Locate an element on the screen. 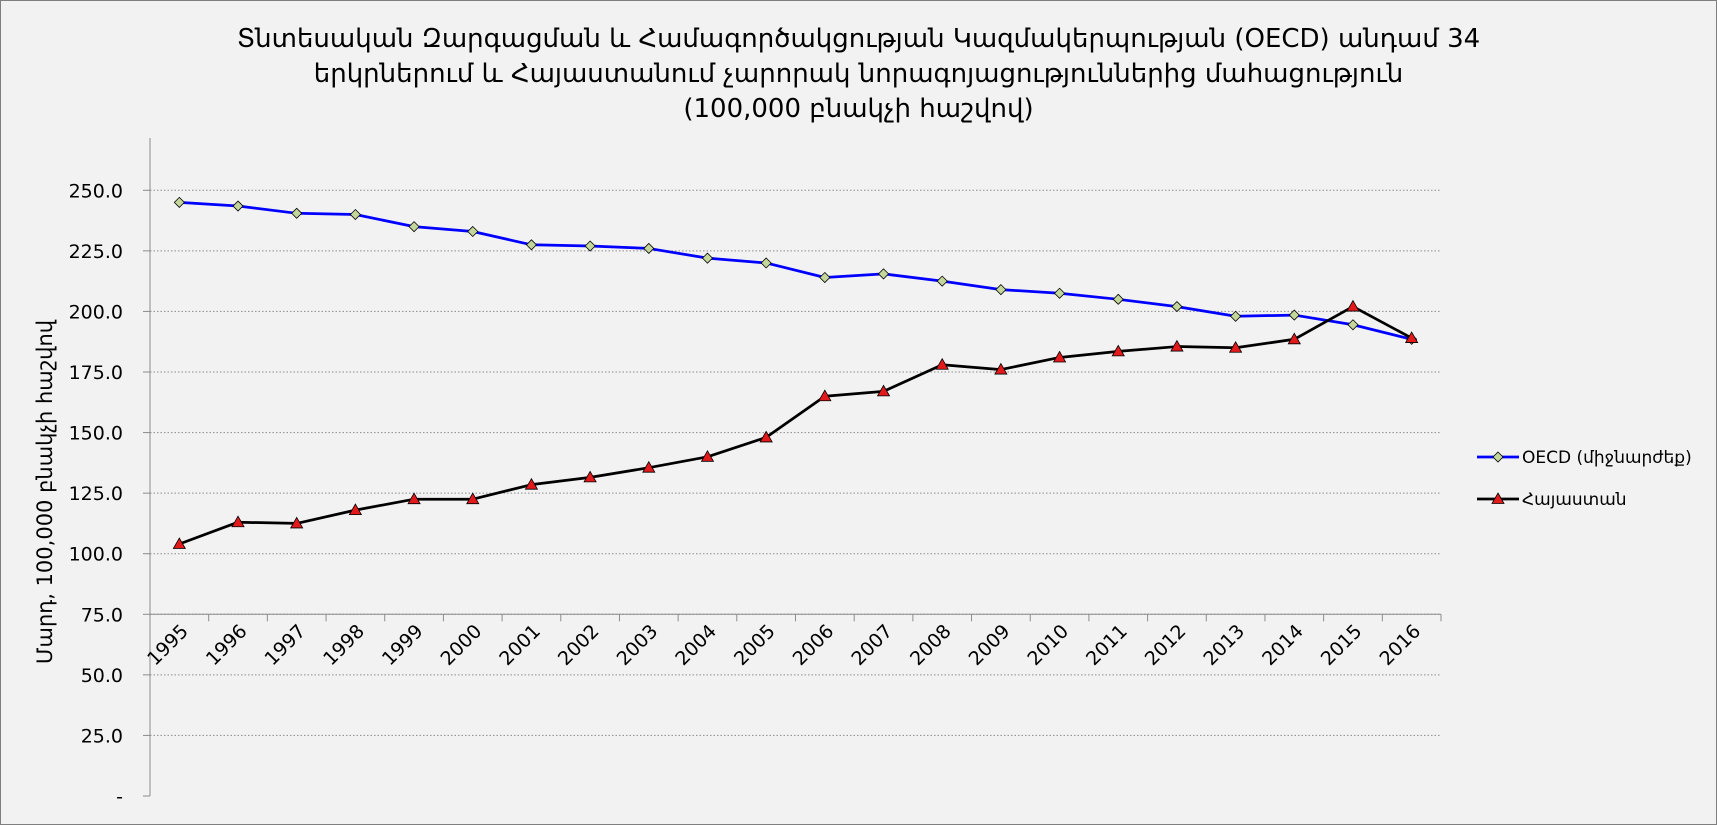  x-tick-label: 1999 is located at coordinates (403, 645).